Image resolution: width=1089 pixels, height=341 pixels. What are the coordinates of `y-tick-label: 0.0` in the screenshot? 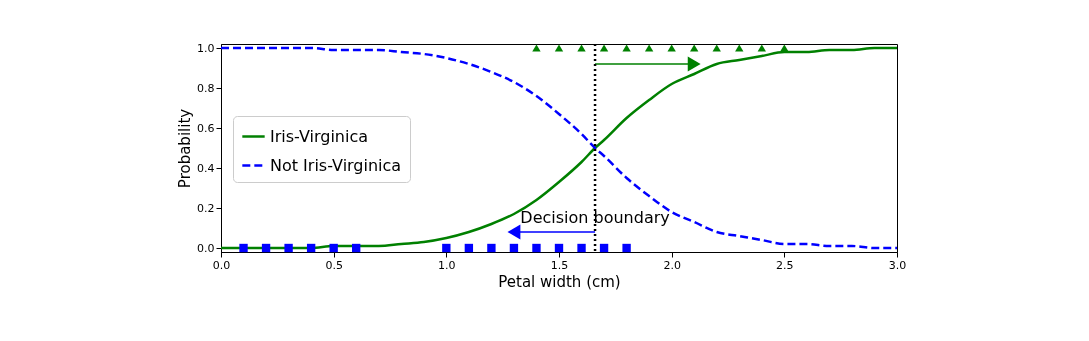 It's located at (206, 248).